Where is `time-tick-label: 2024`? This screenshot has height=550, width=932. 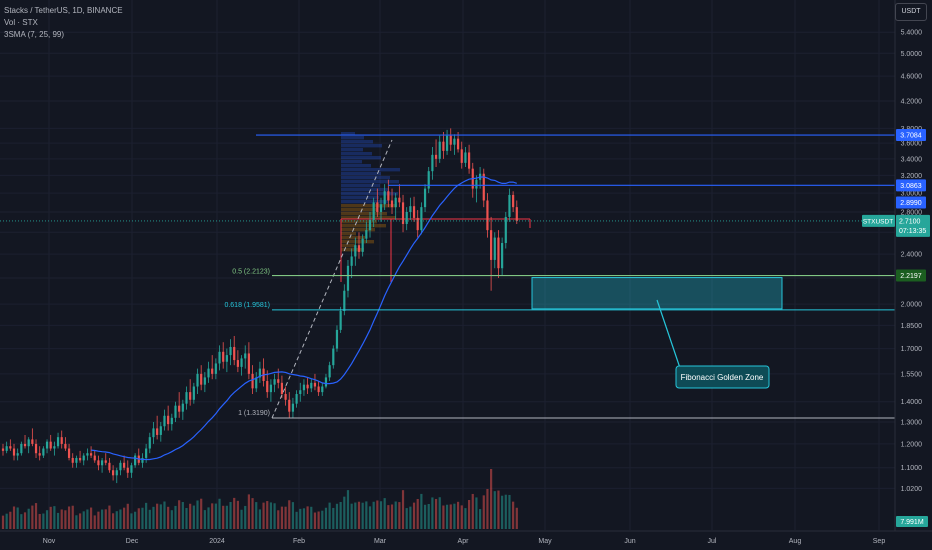
time-tick-label: 2024 is located at coordinates (217, 541).